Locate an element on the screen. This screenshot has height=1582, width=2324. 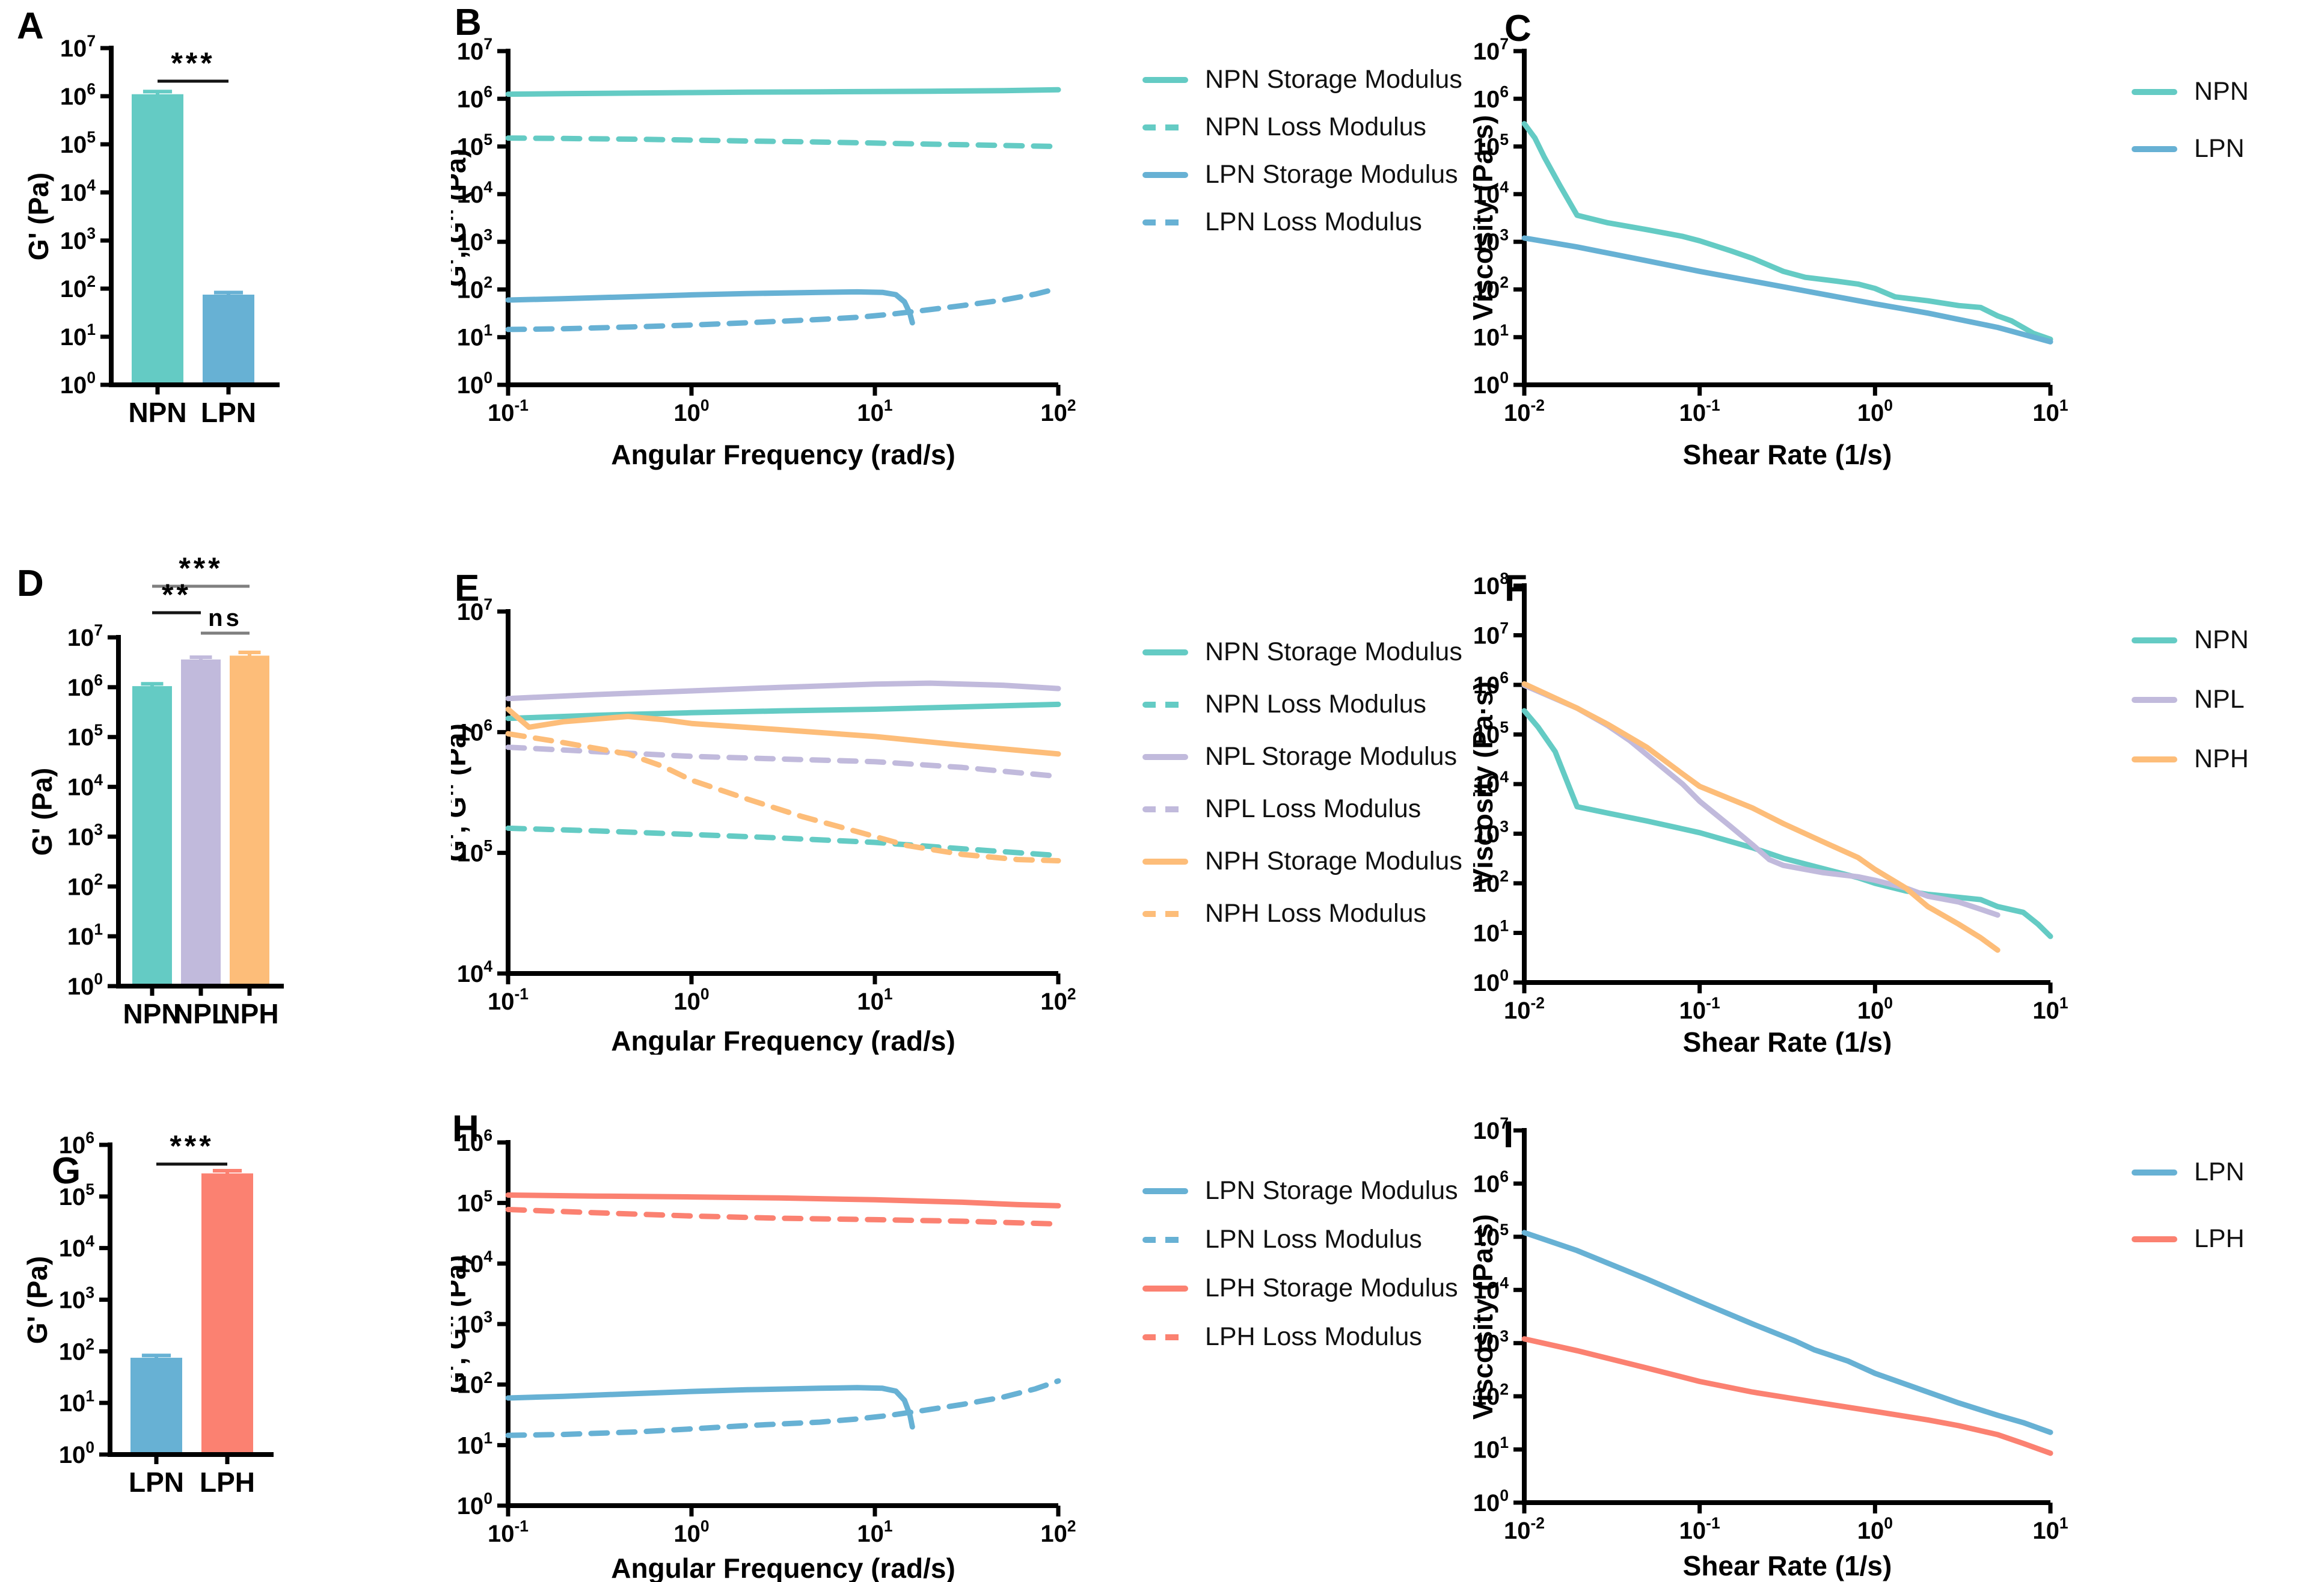
legend-label: LPH Storage Modulus is located at coordinates (1331, 1288).